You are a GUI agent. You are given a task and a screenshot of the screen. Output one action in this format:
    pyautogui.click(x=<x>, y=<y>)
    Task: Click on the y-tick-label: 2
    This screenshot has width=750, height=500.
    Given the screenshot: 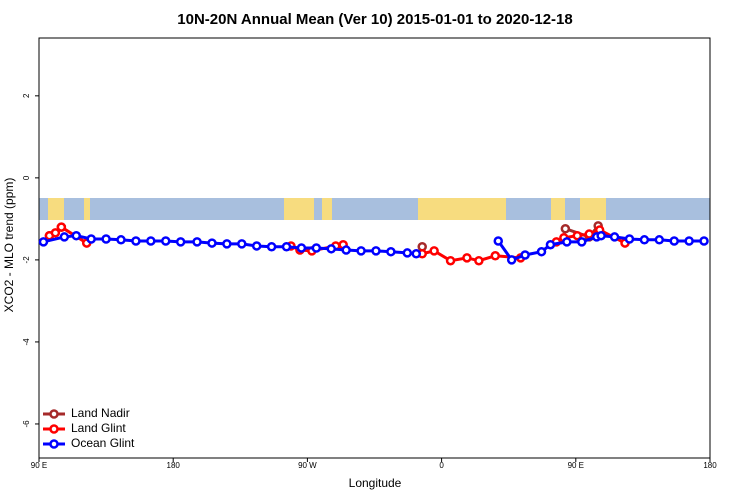 What is the action you would take?
    pyautogui.click(x=26, y=95)
    